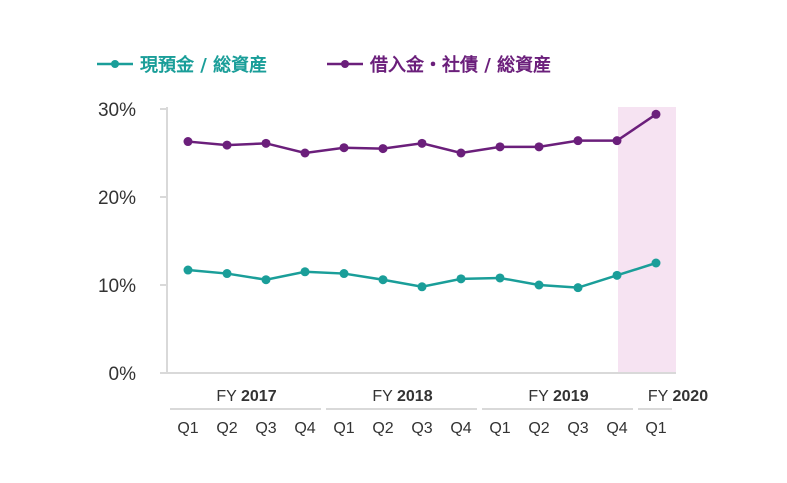 This screenshot has height=483, width=787. I want to click on legend-item: 現預金 / 総資産, so click(182, 65).